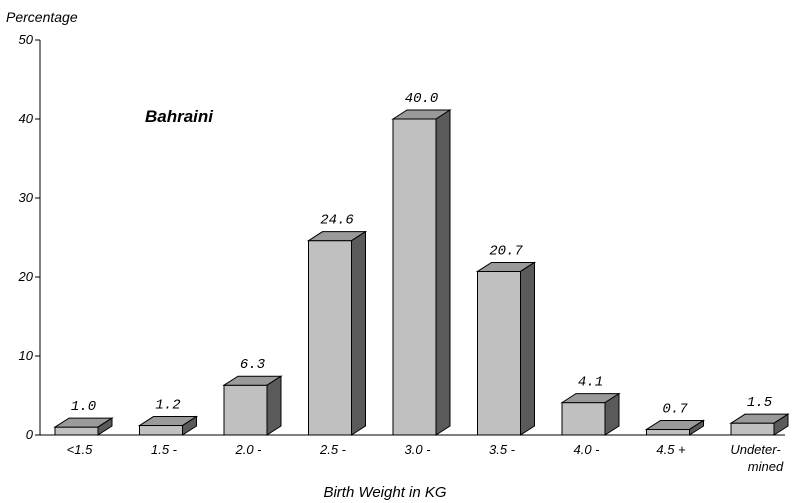 This screenshot has width=794, height=503. What do you see at coordinates (590, 383) in the screenshot?
I see `data-label: 4.1` at bounding box center [590, 383].